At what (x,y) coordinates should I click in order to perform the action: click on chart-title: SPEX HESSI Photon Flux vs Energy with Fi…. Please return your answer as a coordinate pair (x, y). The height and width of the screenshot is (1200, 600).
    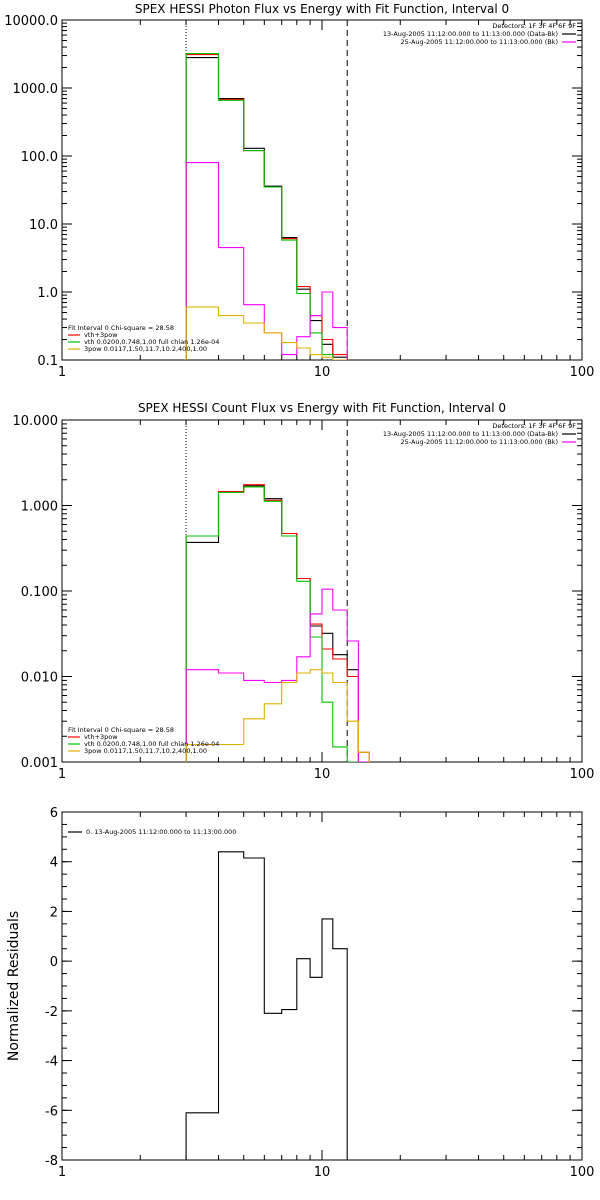
    Looking at the image, I should click on (322, 9).